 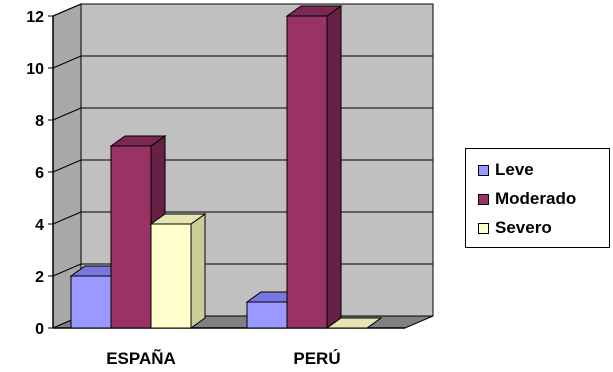 What do you see at coordinates (39, 225) in the screenshot?
I see `y-tick-label: 4` at bounding box center [39, 225].